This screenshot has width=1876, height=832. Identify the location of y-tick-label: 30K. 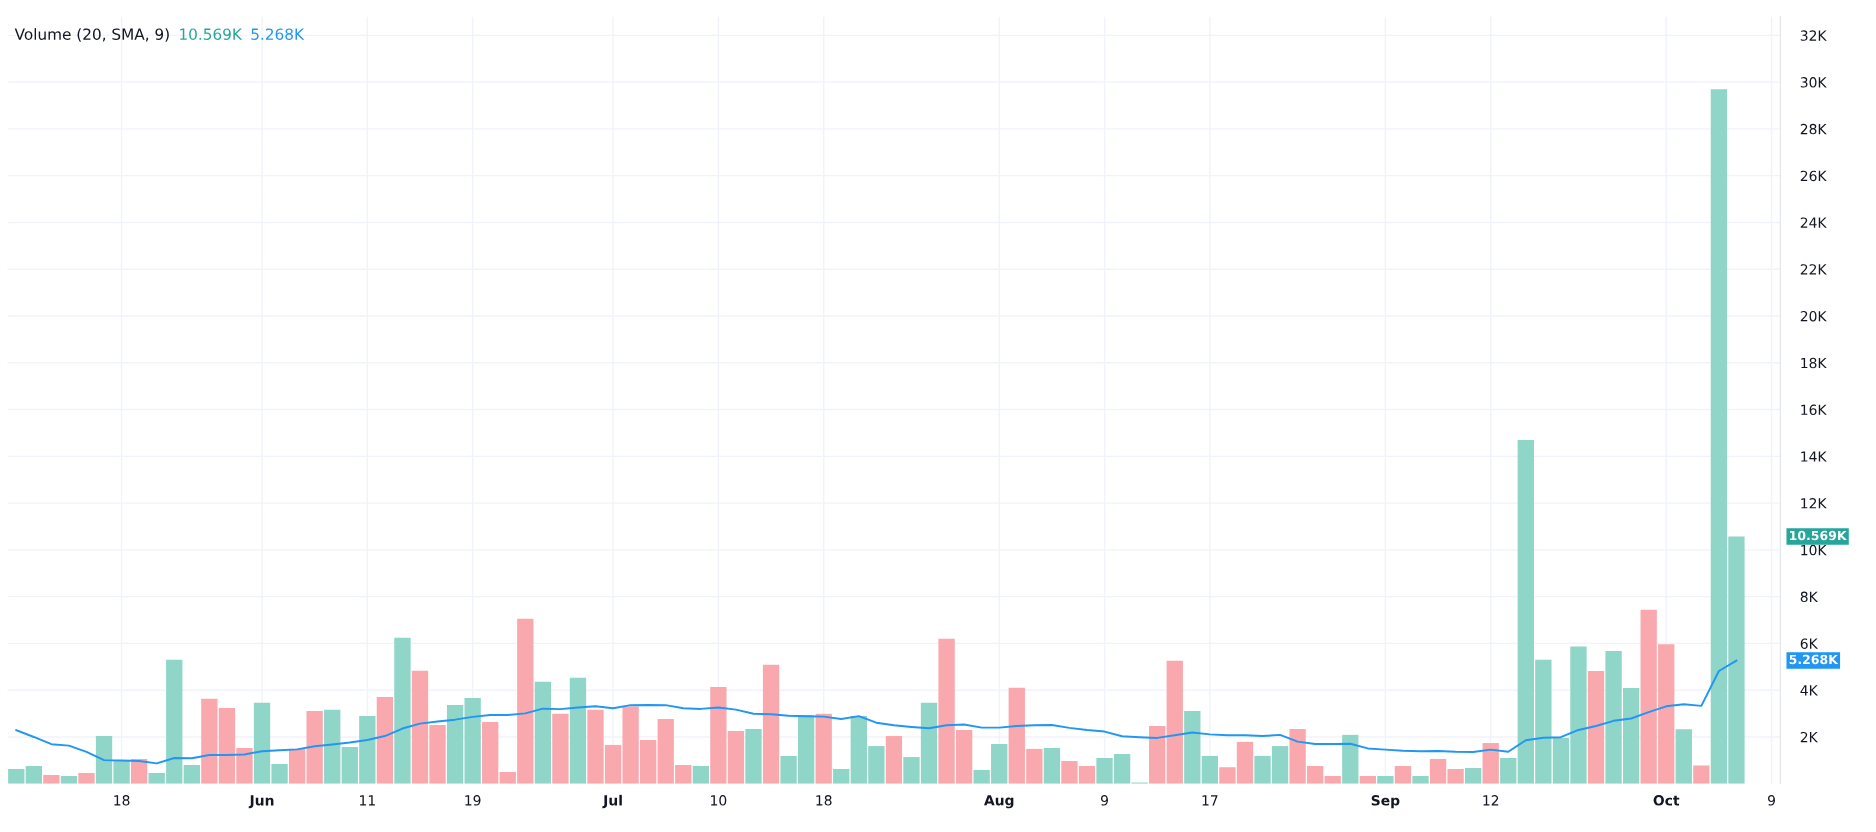
(1813, 82).